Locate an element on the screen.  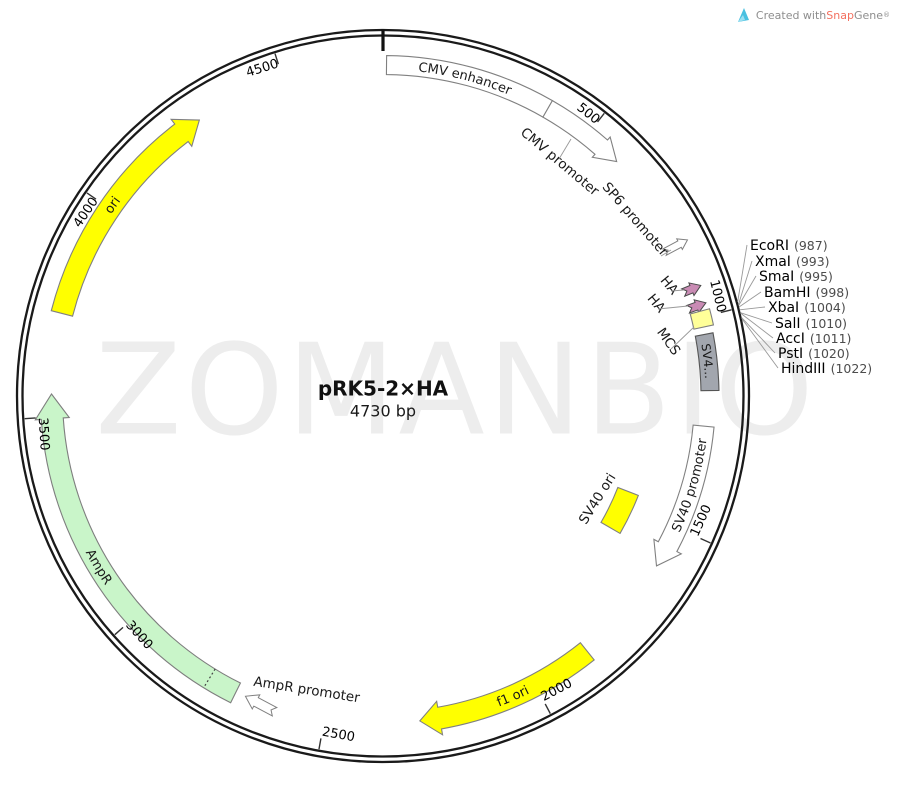
feature-sv40-promoter is located at coordinates (684, 495).